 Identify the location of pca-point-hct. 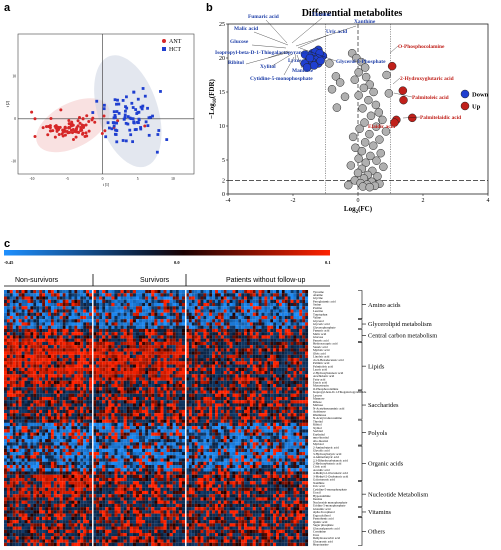
(143, 106).